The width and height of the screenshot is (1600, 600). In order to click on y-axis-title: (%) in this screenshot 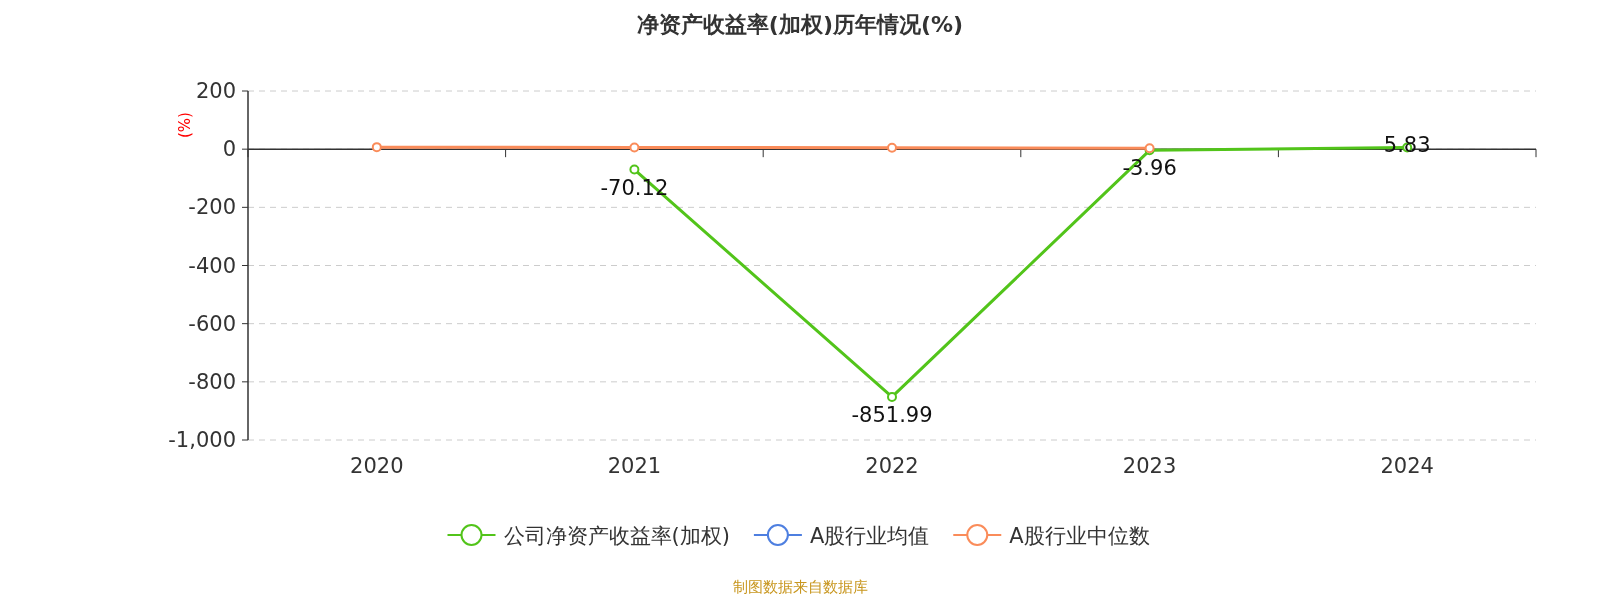, I will do `click(185, 125)`.